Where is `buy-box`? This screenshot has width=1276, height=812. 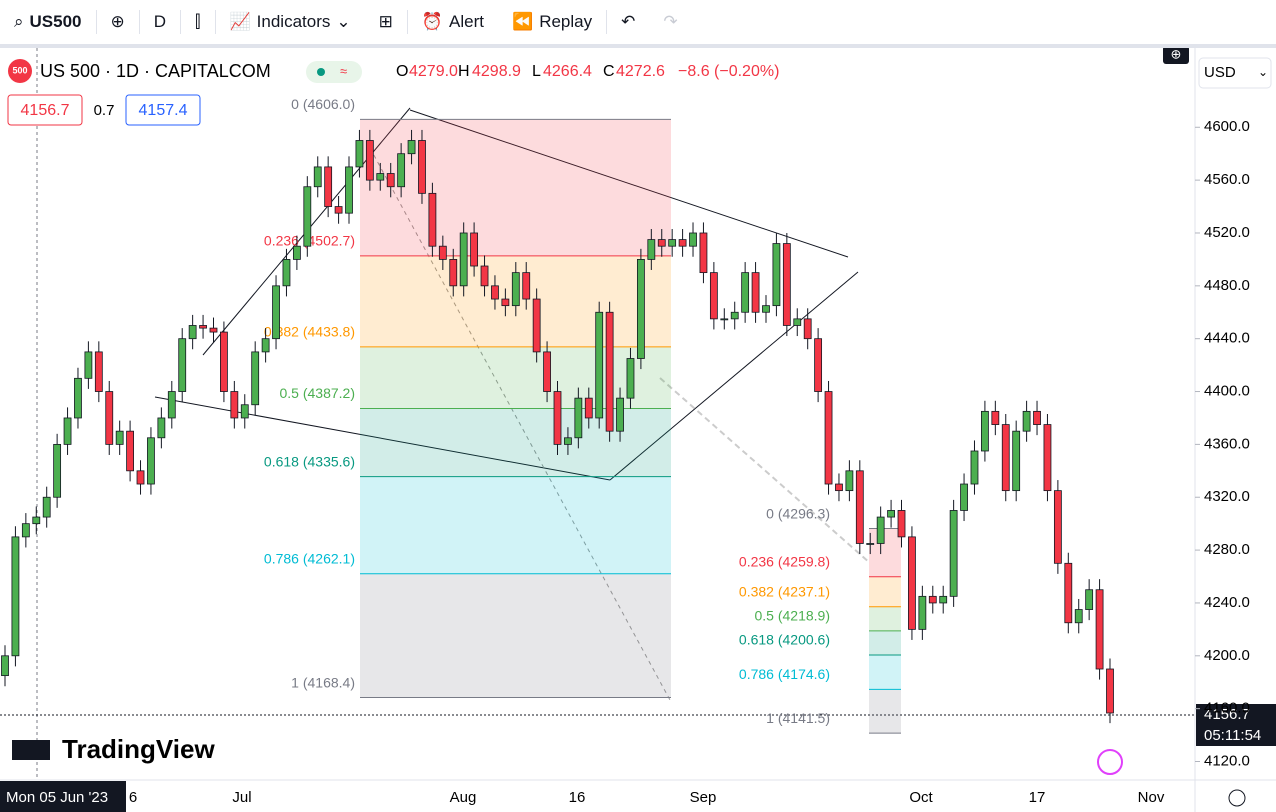
buy-box is located at coordinates (163, 110).